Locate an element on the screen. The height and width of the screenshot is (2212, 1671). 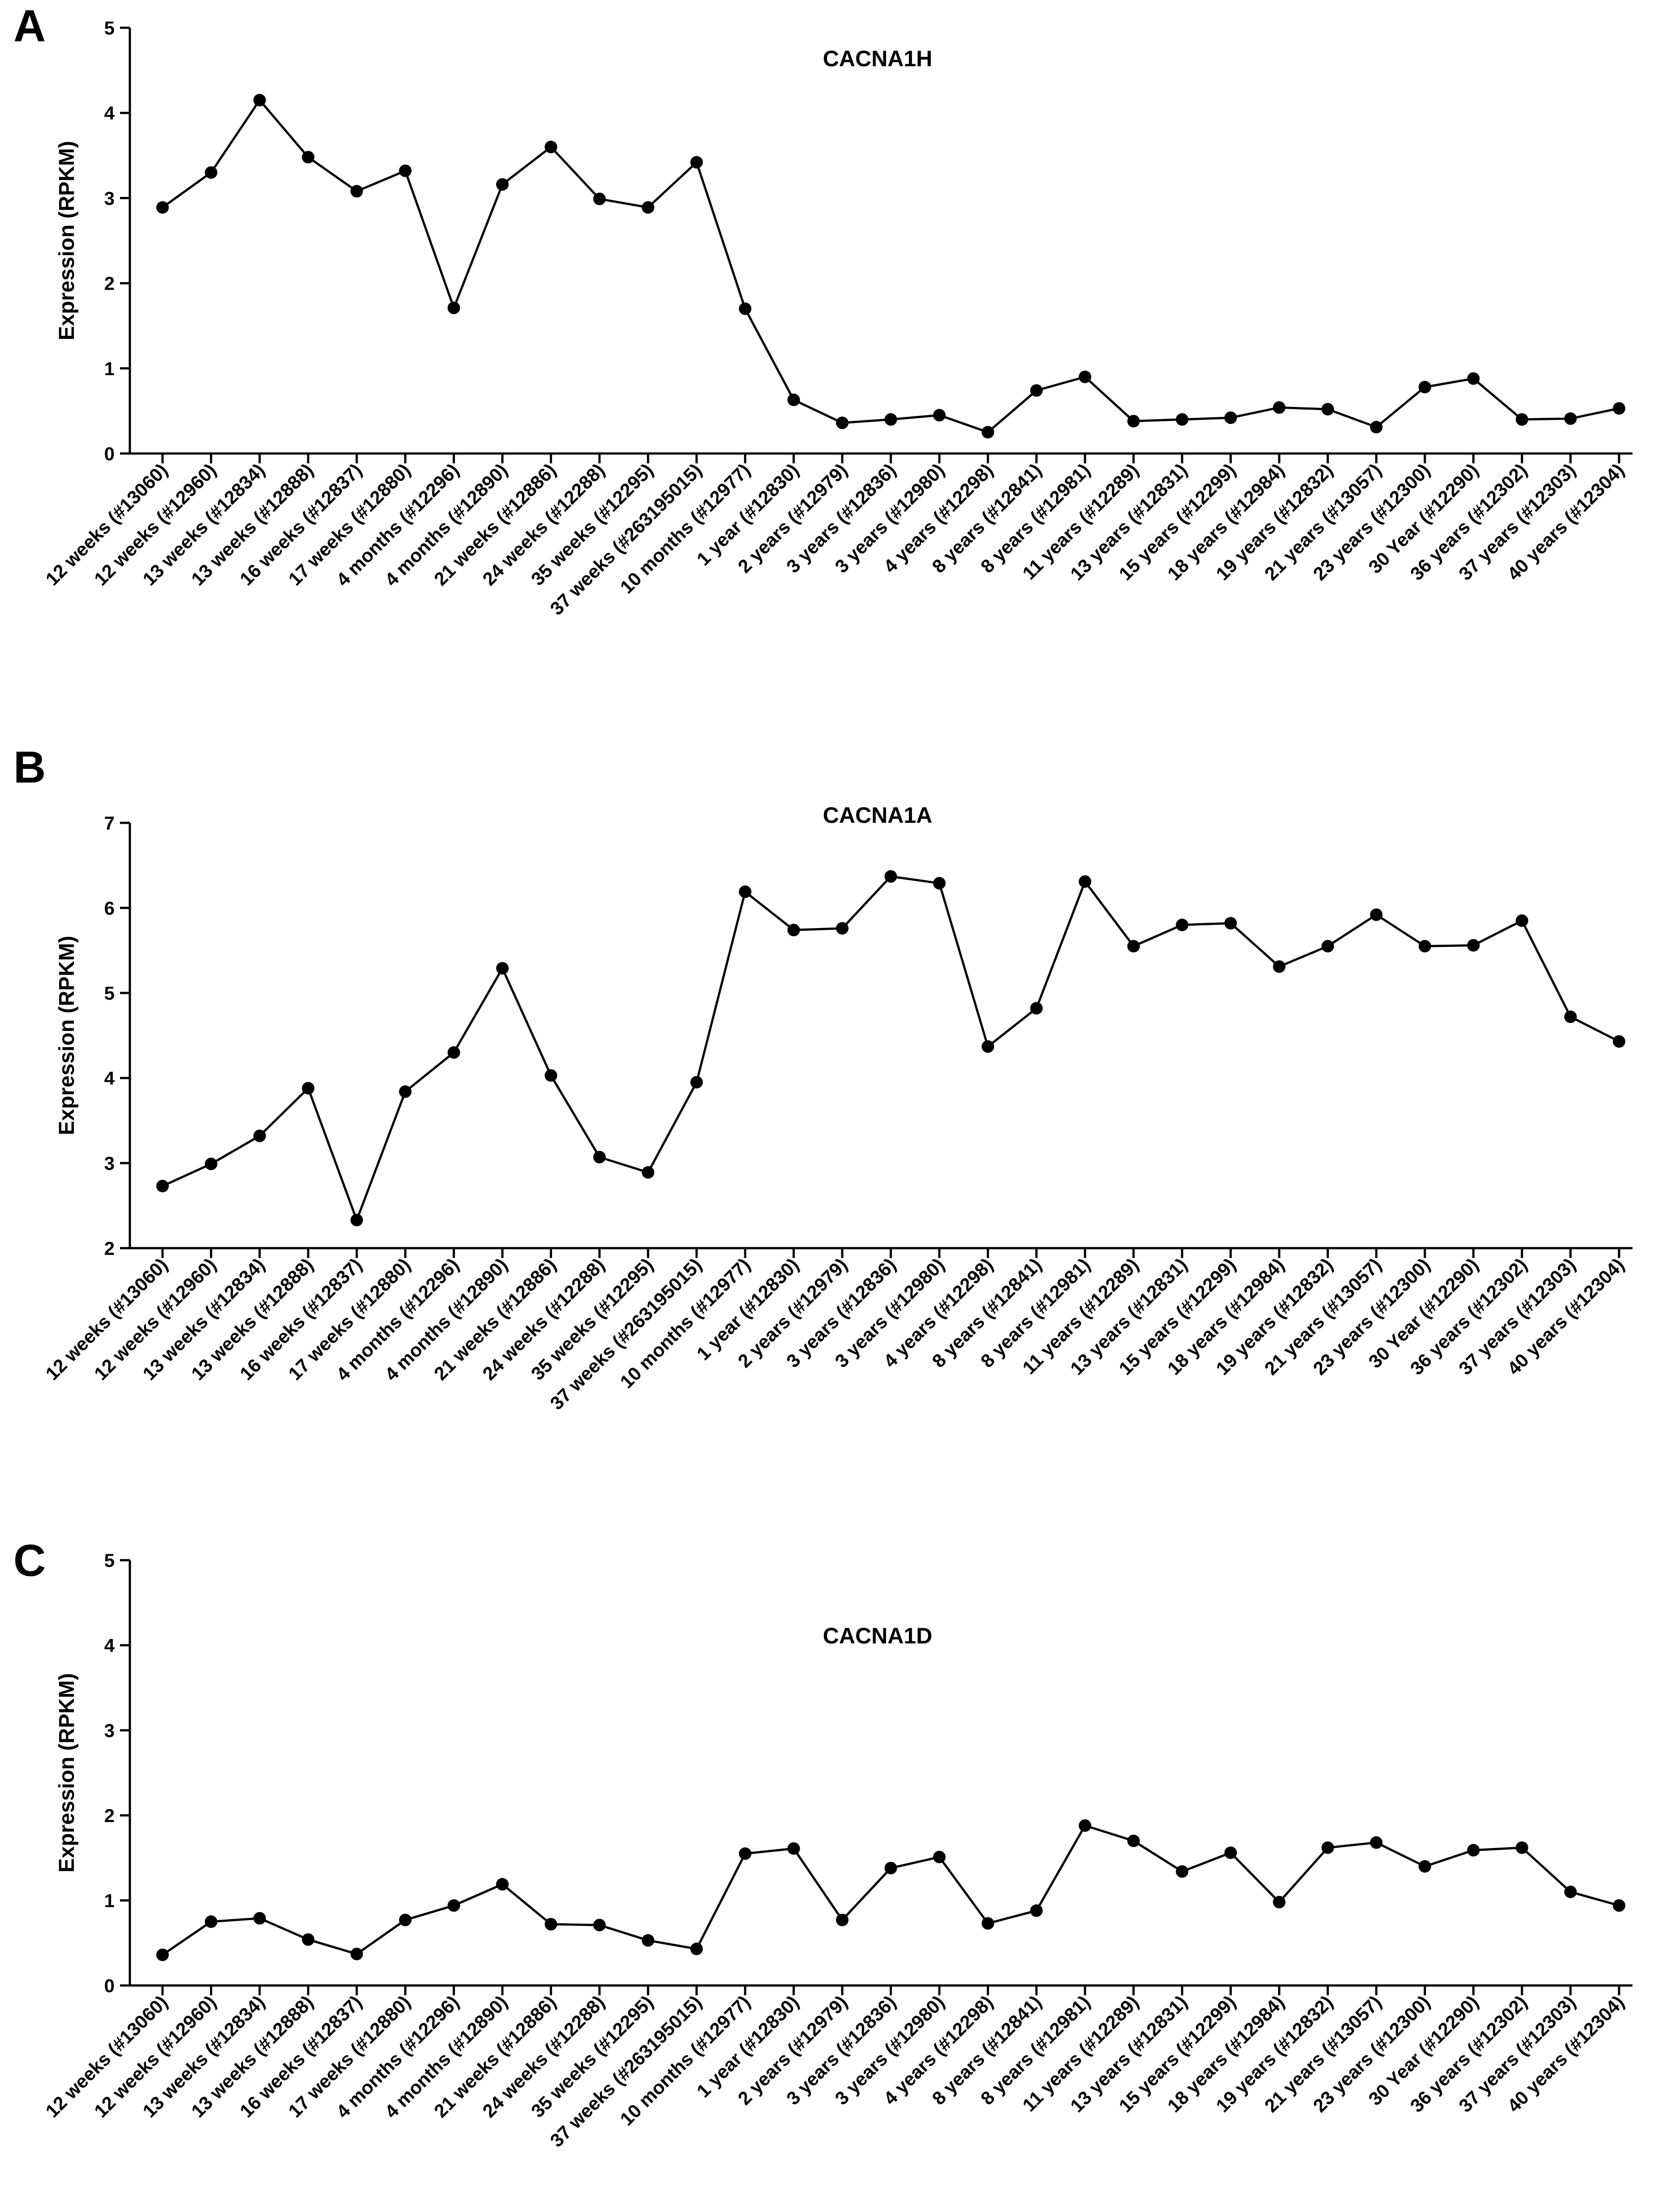
chart-title: CACNA1D is located at coordinates (878, 1635).